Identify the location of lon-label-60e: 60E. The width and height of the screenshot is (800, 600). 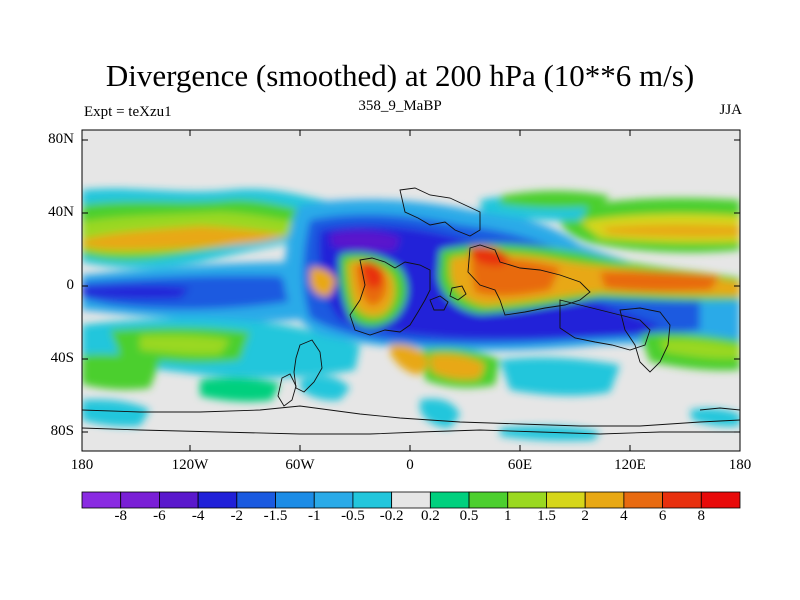
(520, 465).